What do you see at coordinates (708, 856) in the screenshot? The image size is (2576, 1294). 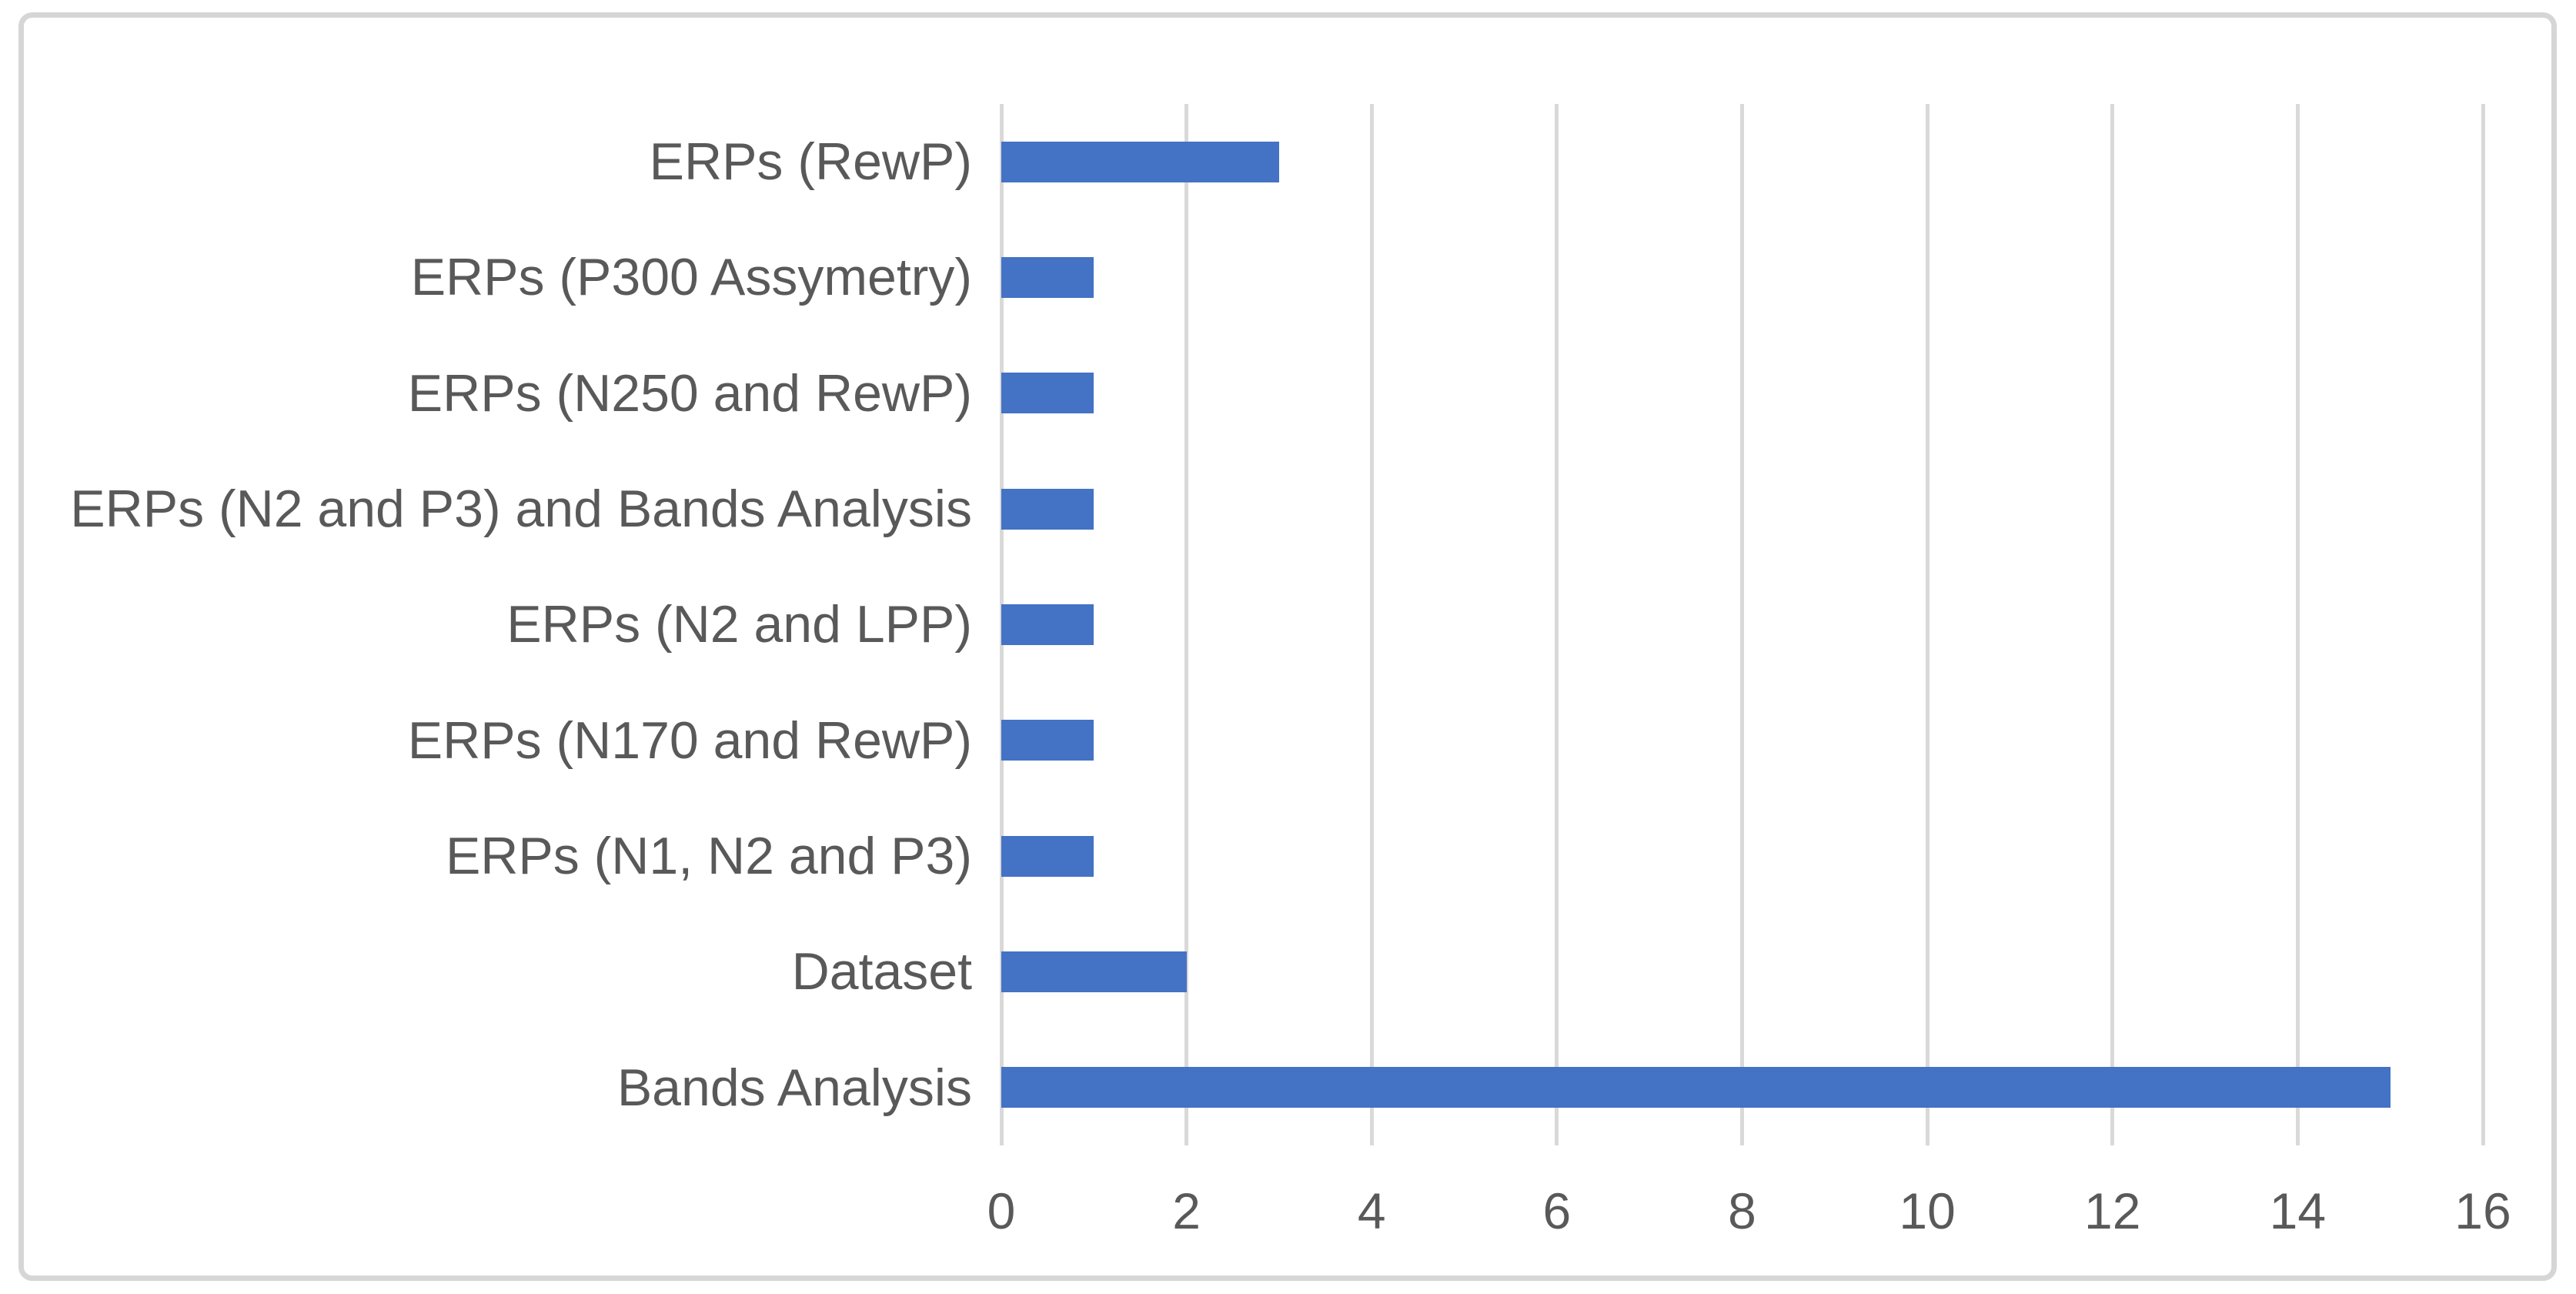 I see `category-label: ERPs (N1, N2 and P3)` at bounding box center [708, 856].